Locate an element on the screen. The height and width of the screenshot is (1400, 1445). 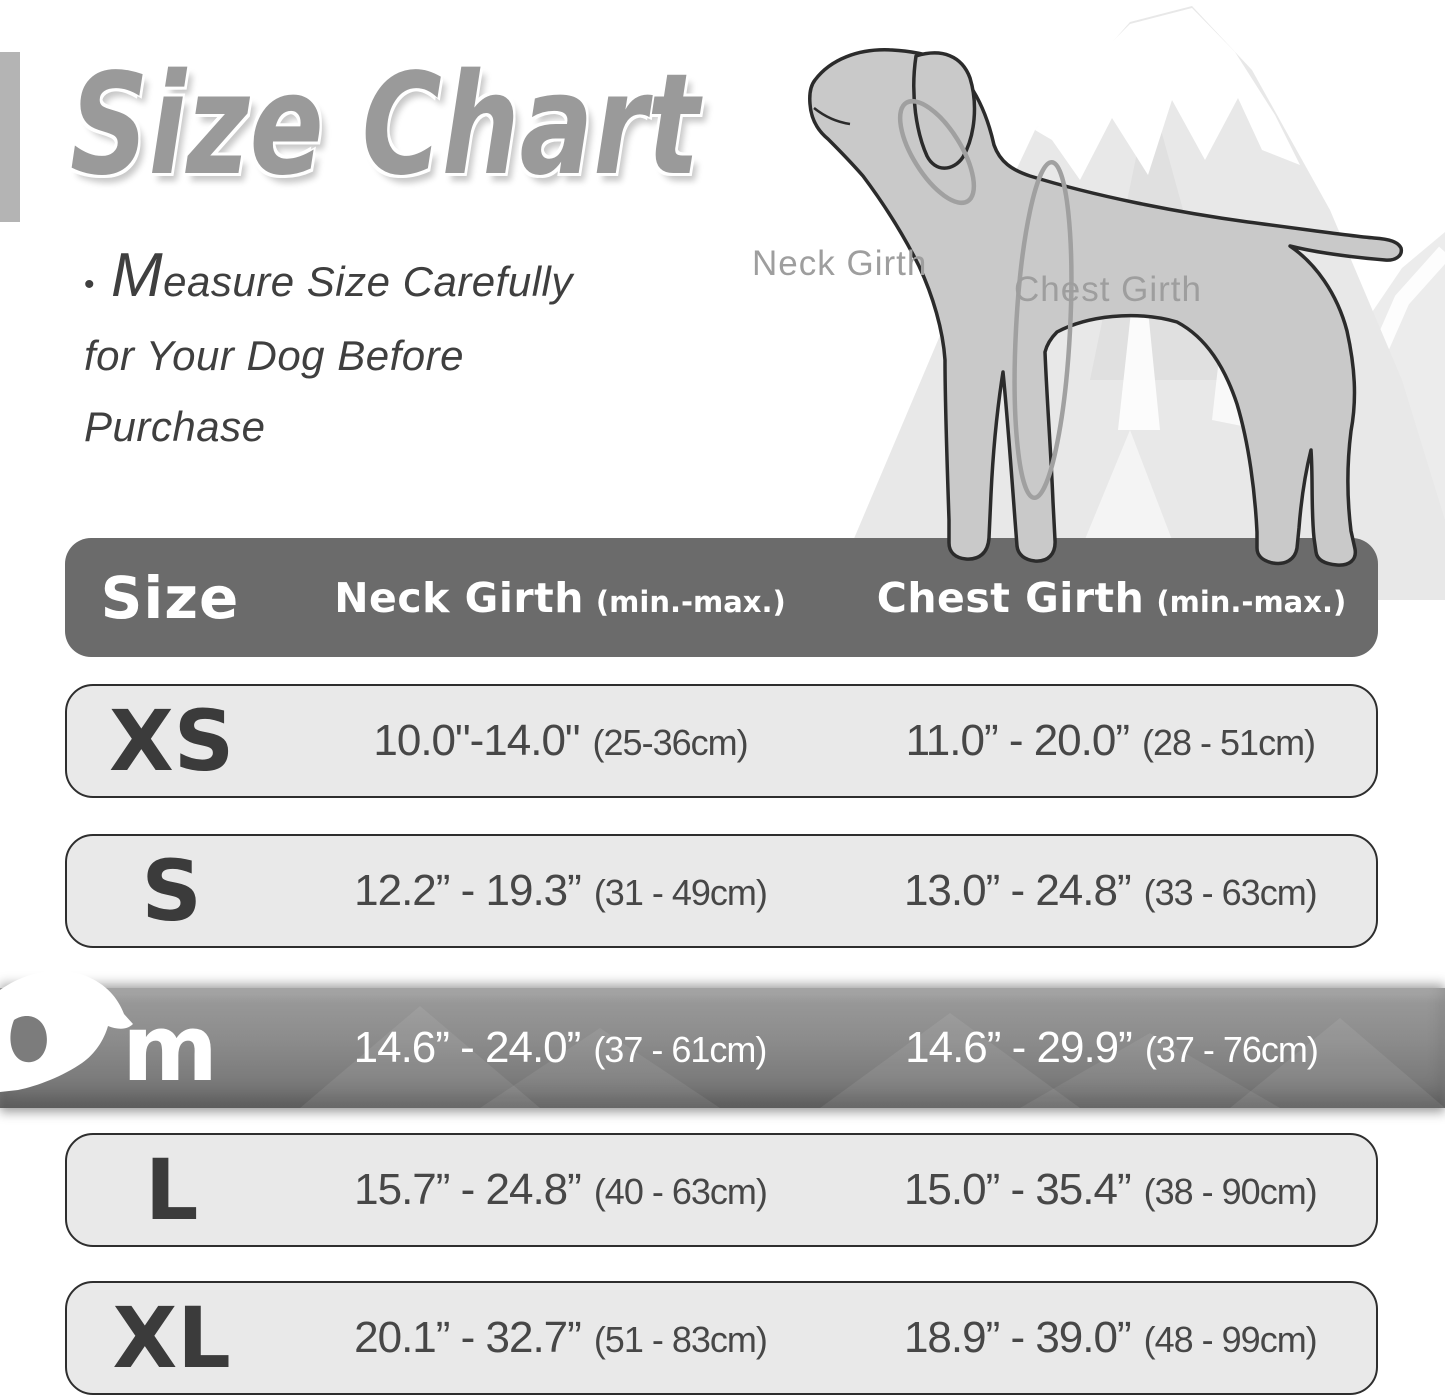
neck-girth-cell: 10.0"-14.0" (25-36cm) is located at coordinates (560, 740).